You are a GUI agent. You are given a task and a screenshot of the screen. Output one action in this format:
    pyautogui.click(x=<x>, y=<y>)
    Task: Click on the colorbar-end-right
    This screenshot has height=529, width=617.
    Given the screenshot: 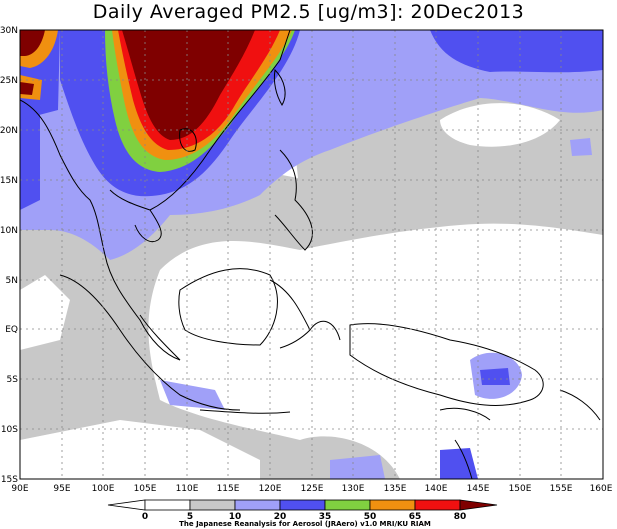 What is the action you would take?
    pyautogui.click(x=478, y=505)
    